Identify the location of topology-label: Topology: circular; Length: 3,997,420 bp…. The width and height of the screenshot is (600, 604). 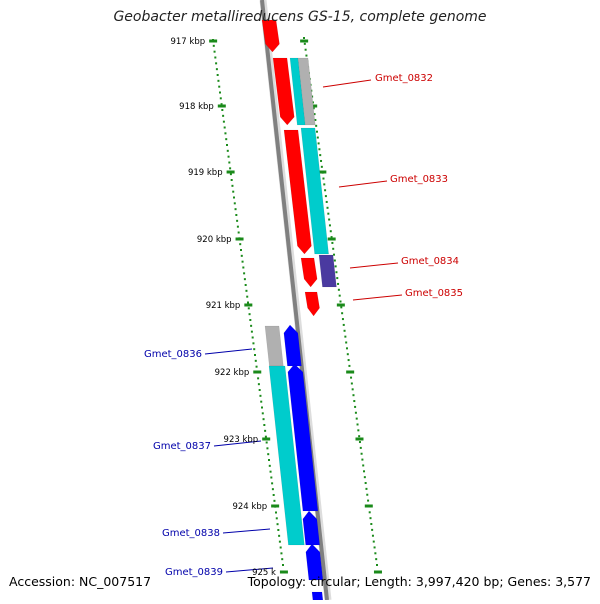
(419, 581).